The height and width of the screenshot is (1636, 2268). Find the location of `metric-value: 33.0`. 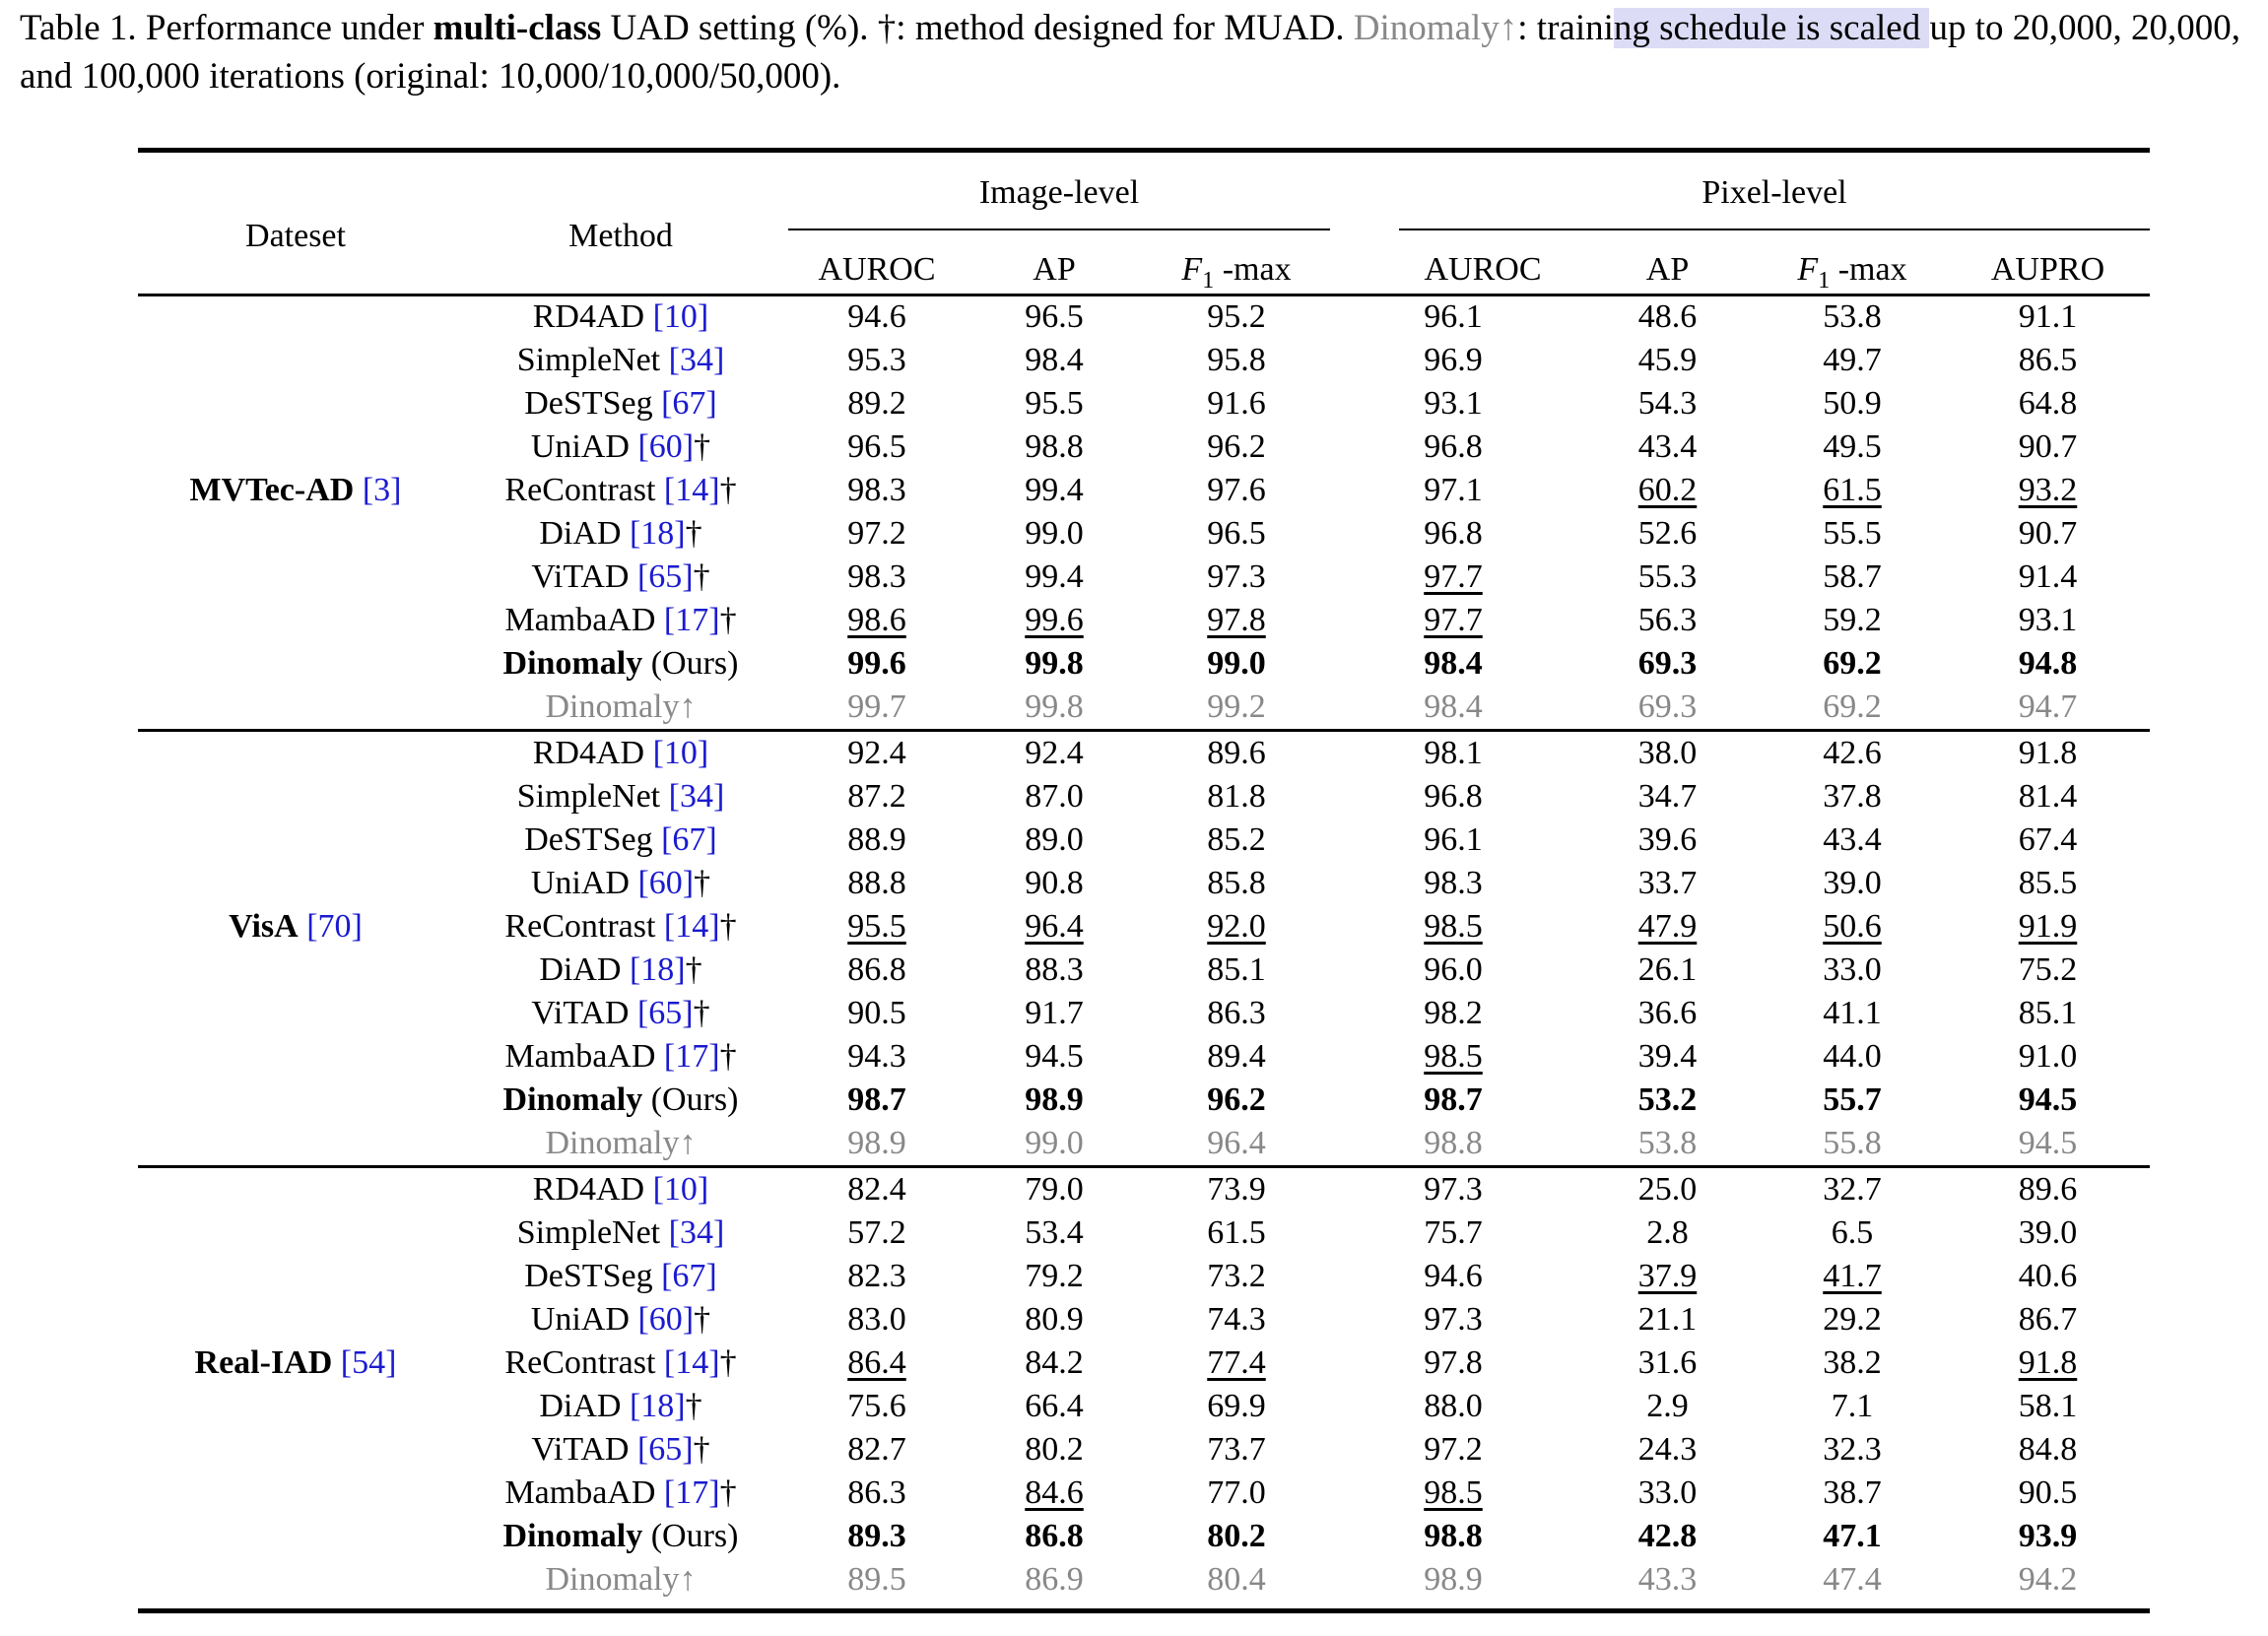

metric-value: 33.0 is located at coordinates (1667, 1492).